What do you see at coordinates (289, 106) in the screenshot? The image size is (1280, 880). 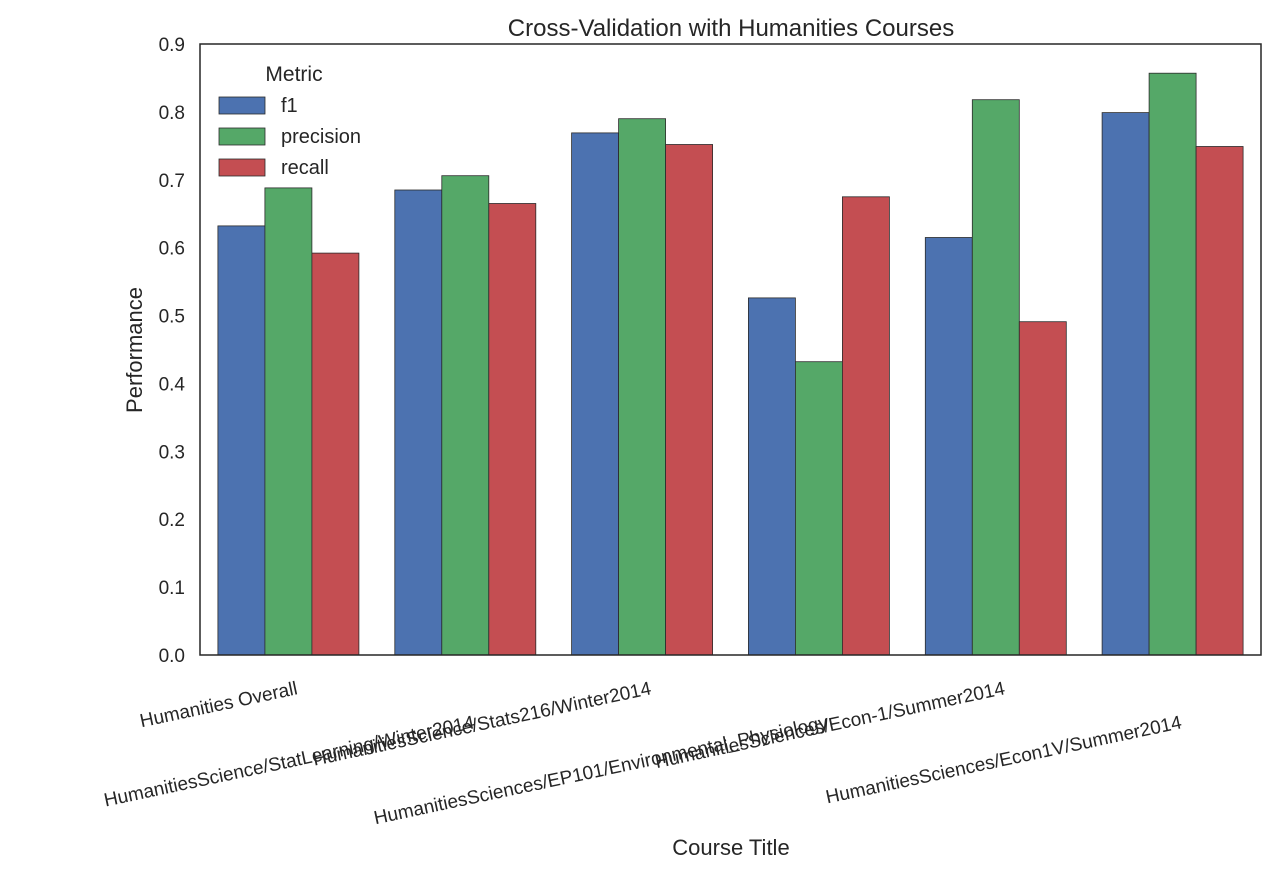 I see `legend-label-f1: f1` at bounding box center [289, 106].